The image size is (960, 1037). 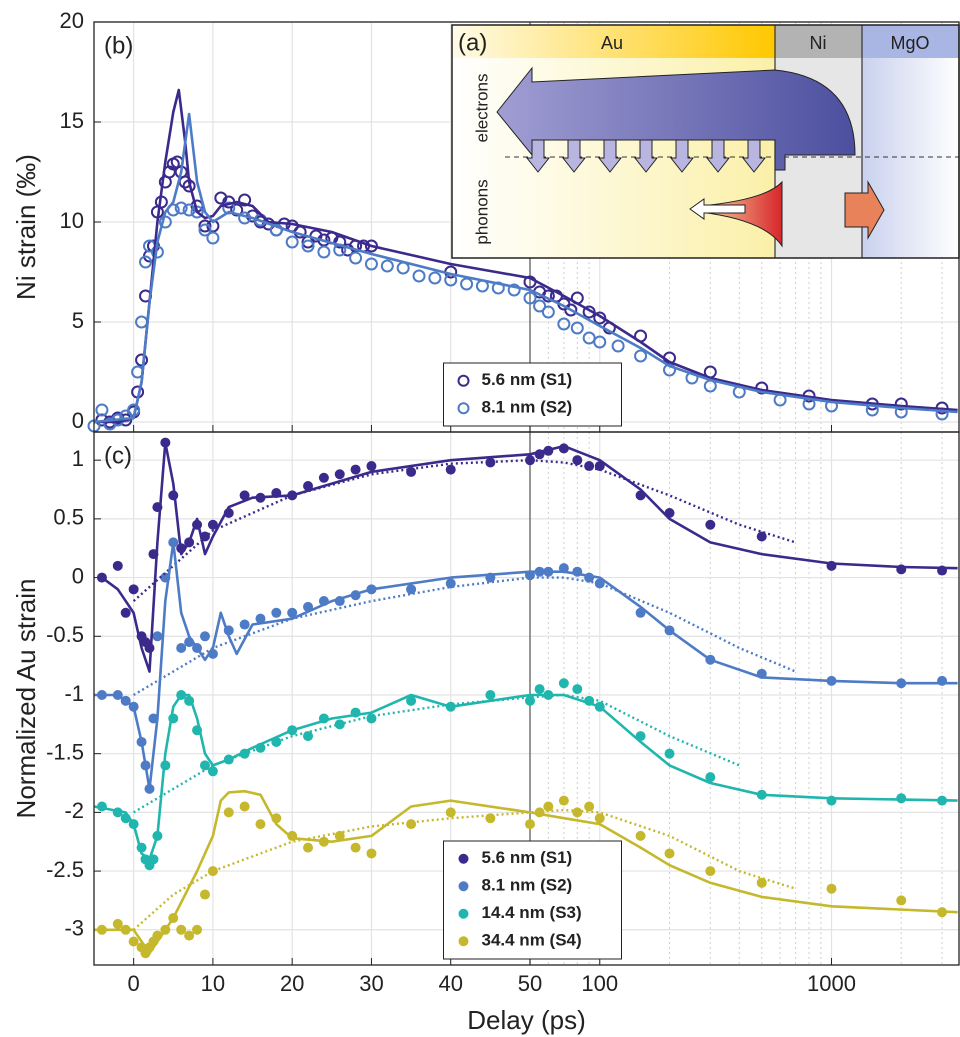 I want to click on y-tick-label: 1, so click(x=78, y=458).